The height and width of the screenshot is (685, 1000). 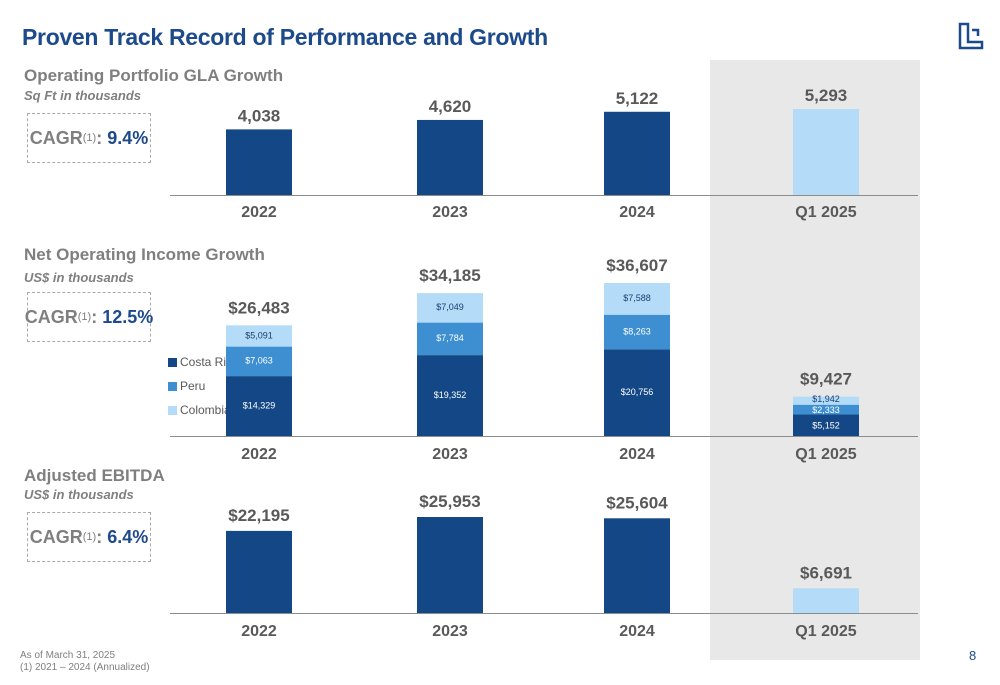 What do you see at coordinates (826, 572) in the screenshot?
I see `data-label: $6,691` at bounding box center [826, 572].